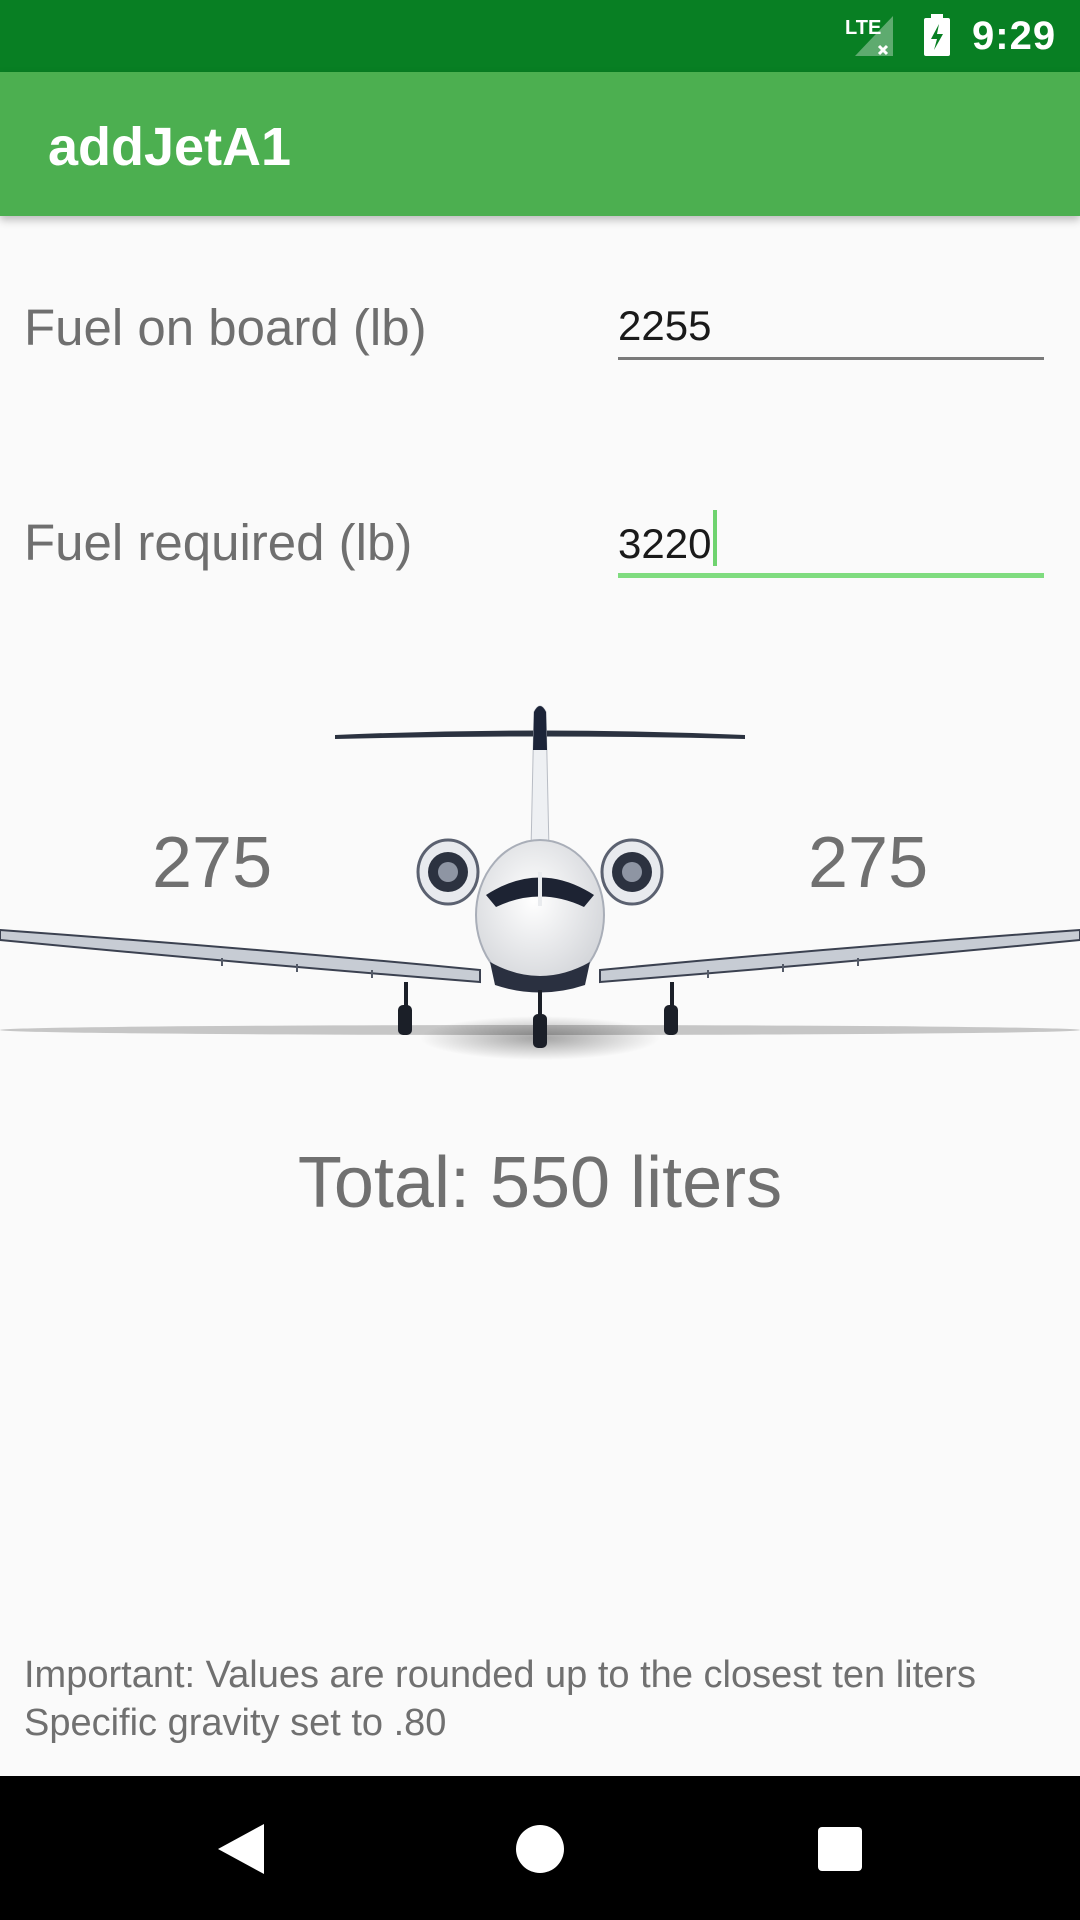 The width and height of the screenshot is (1080, 1920). I want to click on home-icon, so click(540, 1848).